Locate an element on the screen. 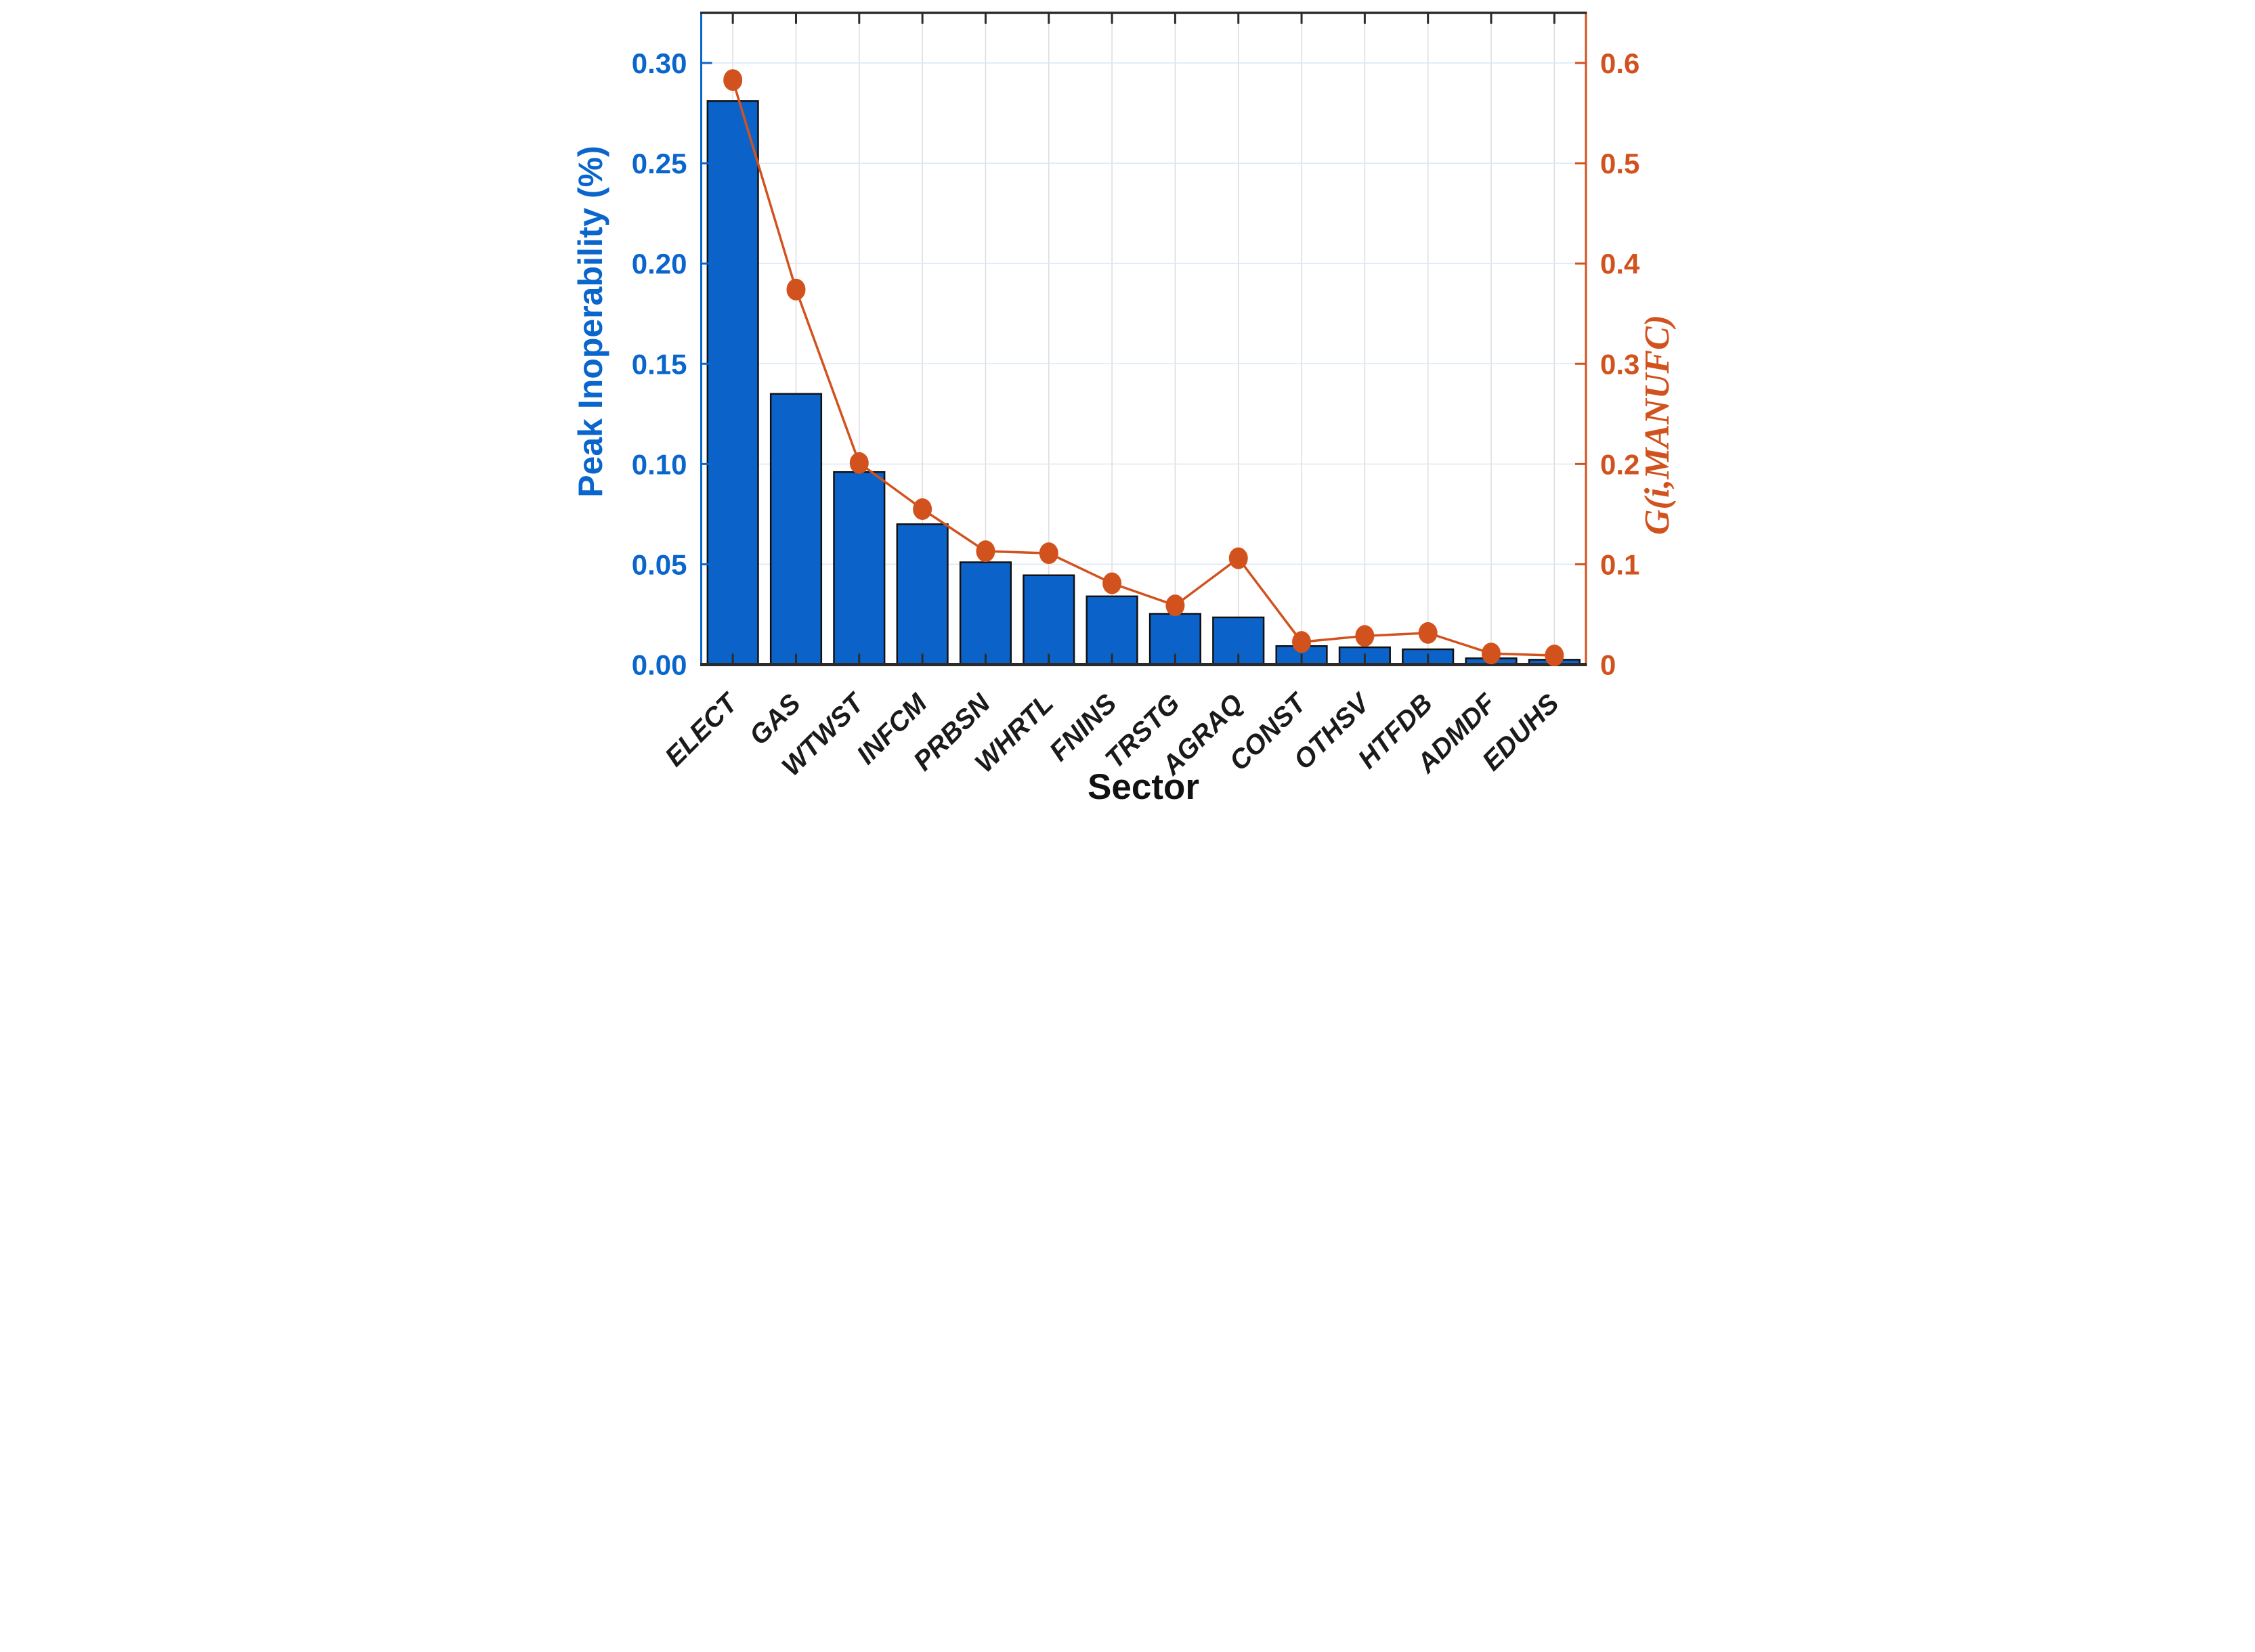 The width and height of the screenshot is (2255, 1652). y-tick-label-left: 0.15 is located at coordinates (659, 364).